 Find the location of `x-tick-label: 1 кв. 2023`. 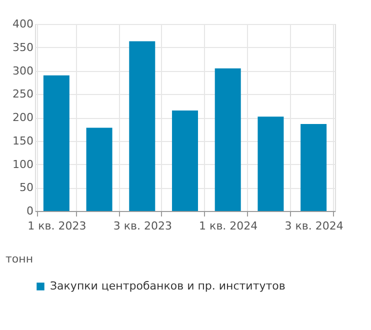

x-tick-label: 1 кв. 2023 is located at coordinates (57, 226).